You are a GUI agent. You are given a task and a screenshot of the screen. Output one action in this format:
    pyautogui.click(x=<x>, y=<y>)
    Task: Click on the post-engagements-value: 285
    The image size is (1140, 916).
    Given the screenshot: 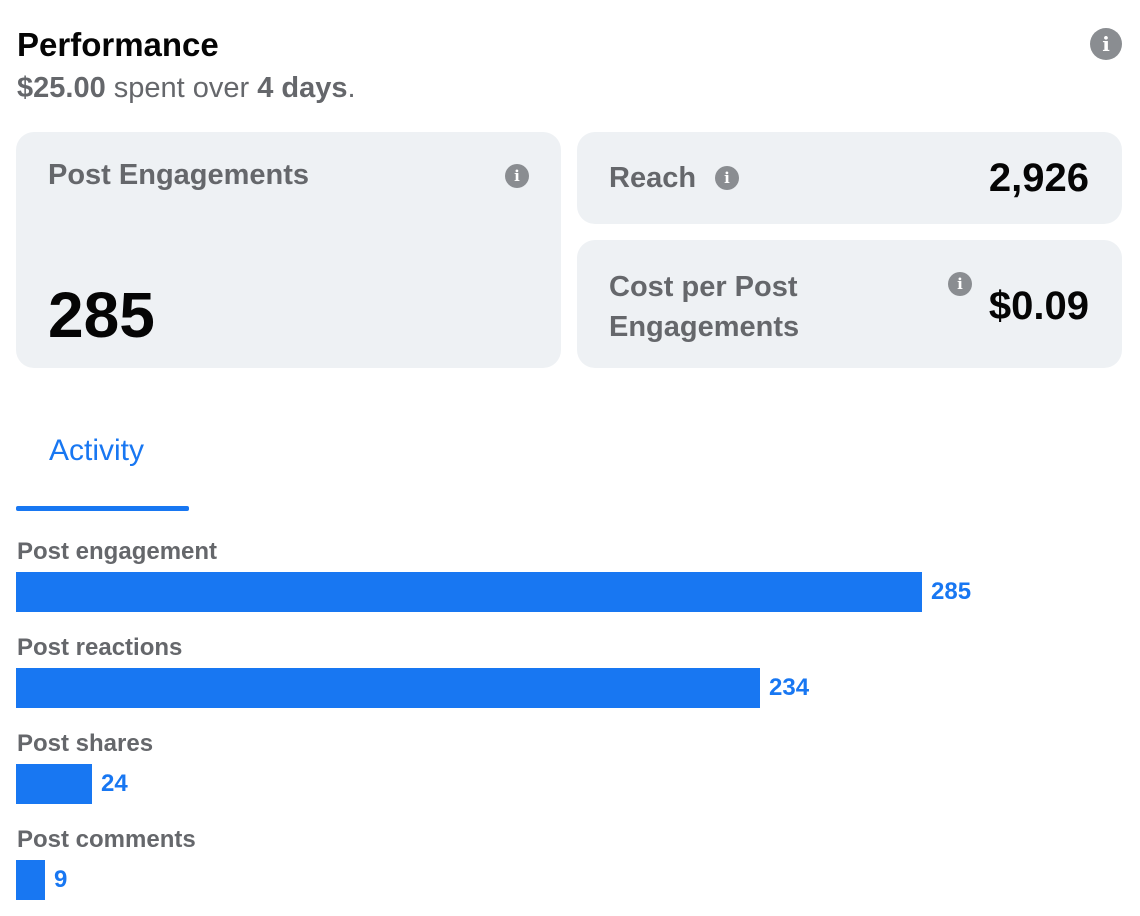 What is the action you would take?
    pyautogui.click(x=101, y=315)
    